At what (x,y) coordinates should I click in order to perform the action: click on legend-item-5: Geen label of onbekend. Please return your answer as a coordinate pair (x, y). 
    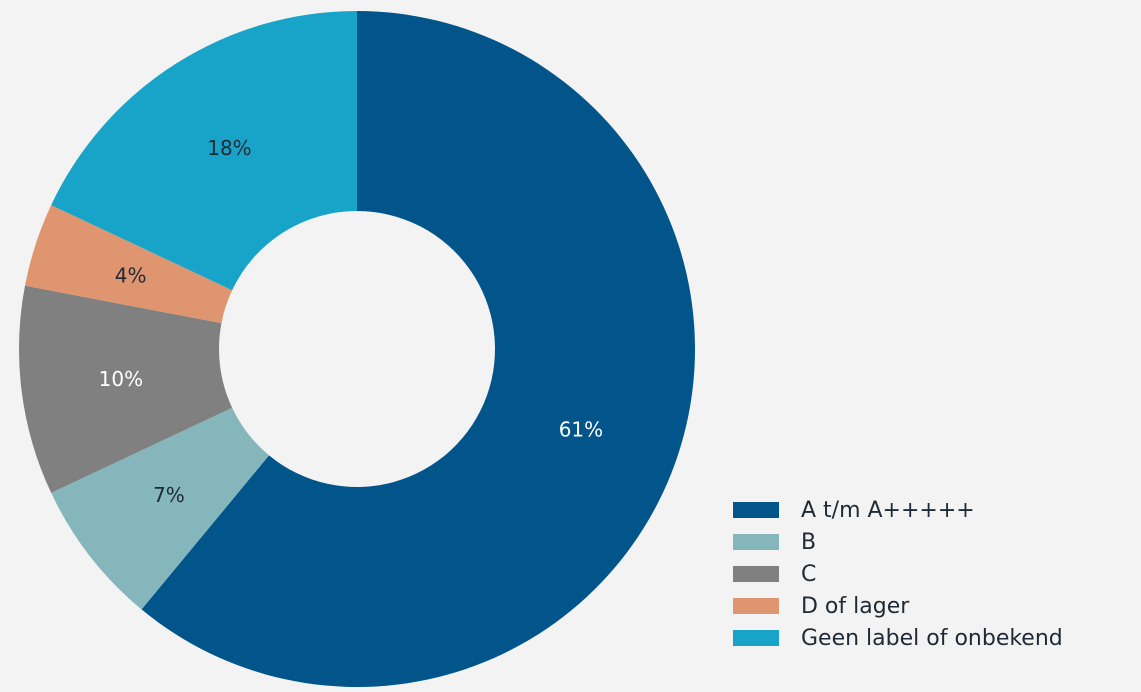
    Looking at the image, I should click on (898, 638).